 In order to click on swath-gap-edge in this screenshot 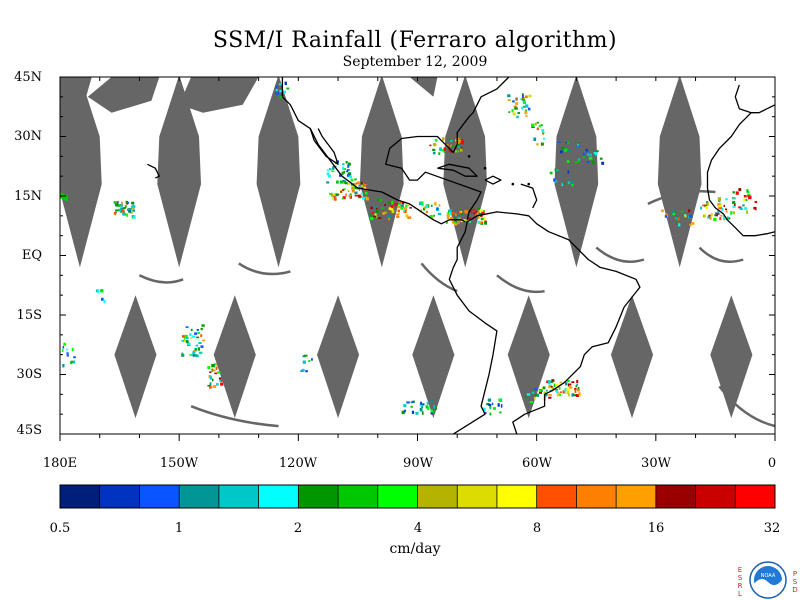, I will do `click(76, 107)`.